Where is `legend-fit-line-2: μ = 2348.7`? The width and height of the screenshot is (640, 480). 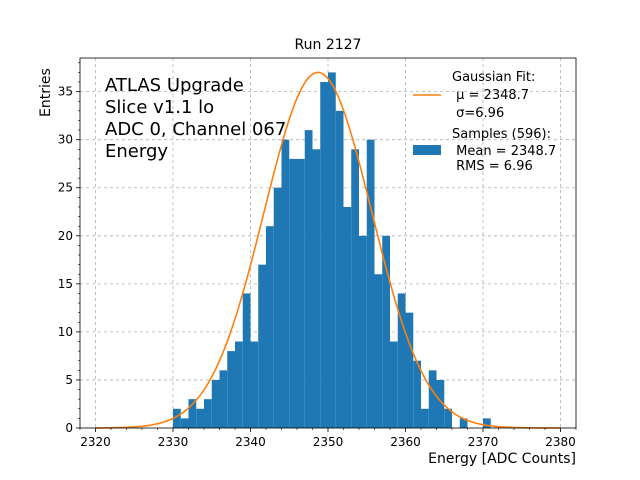 legend-fit-line-2: μ = 2348.7 is located at coordinates (490, 95).